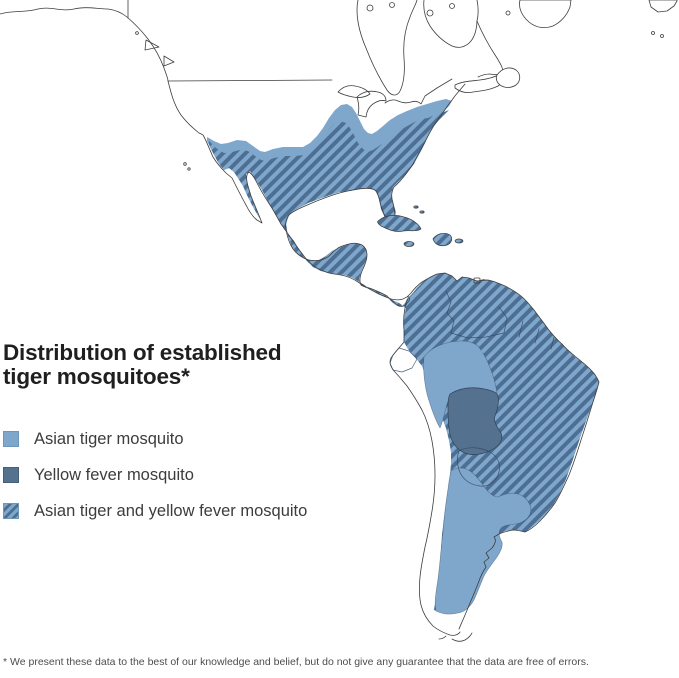 Image resolution: width=679 pixels, height=678 pixels. I want to click on quebec-labrador-coast, so click(490, 49).